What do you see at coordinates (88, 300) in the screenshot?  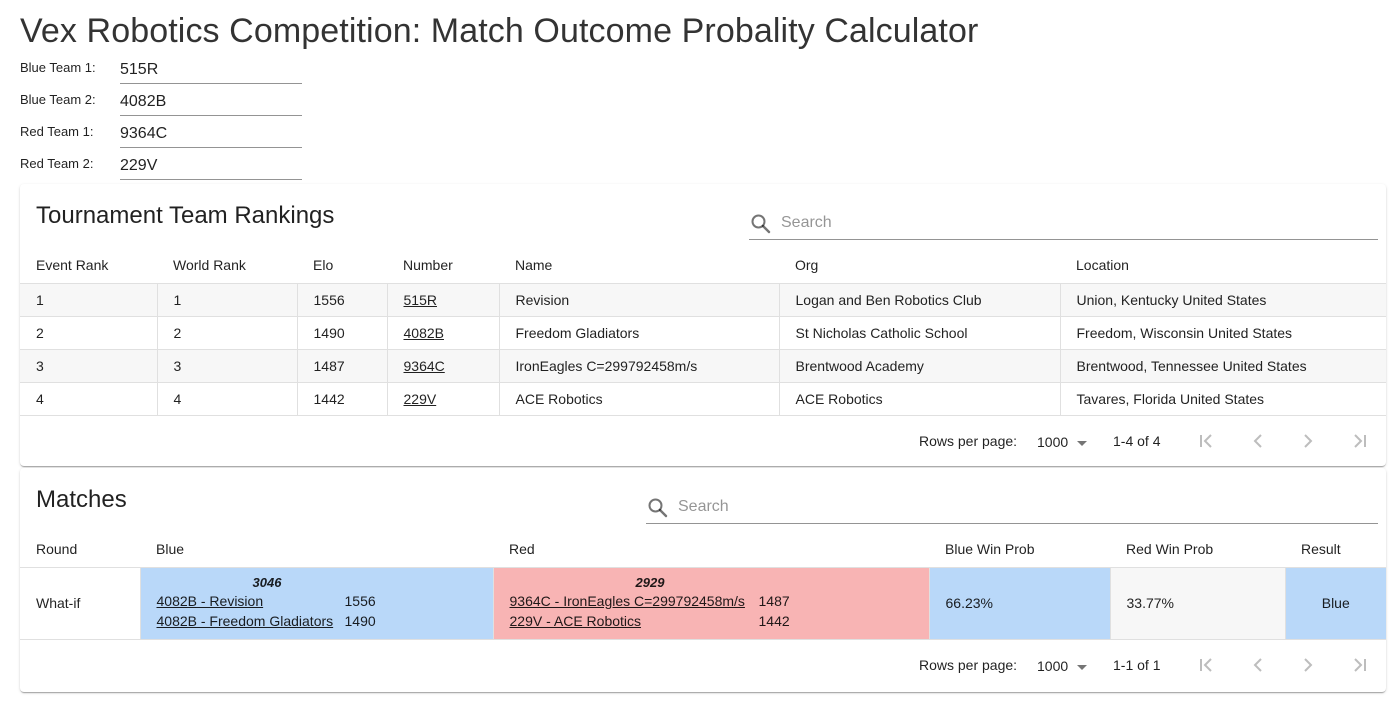 I see `event-rank-cell: 1` at bounding box center [88, 300].